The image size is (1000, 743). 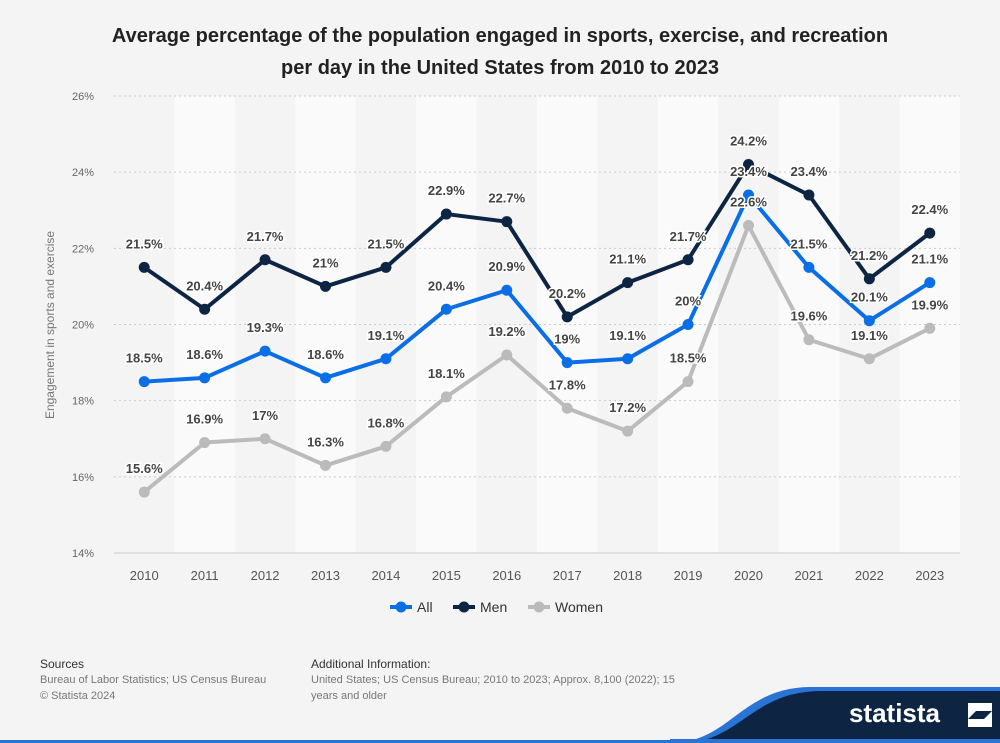 I want to click on legend-marker-men, so click(x=464, y=607).